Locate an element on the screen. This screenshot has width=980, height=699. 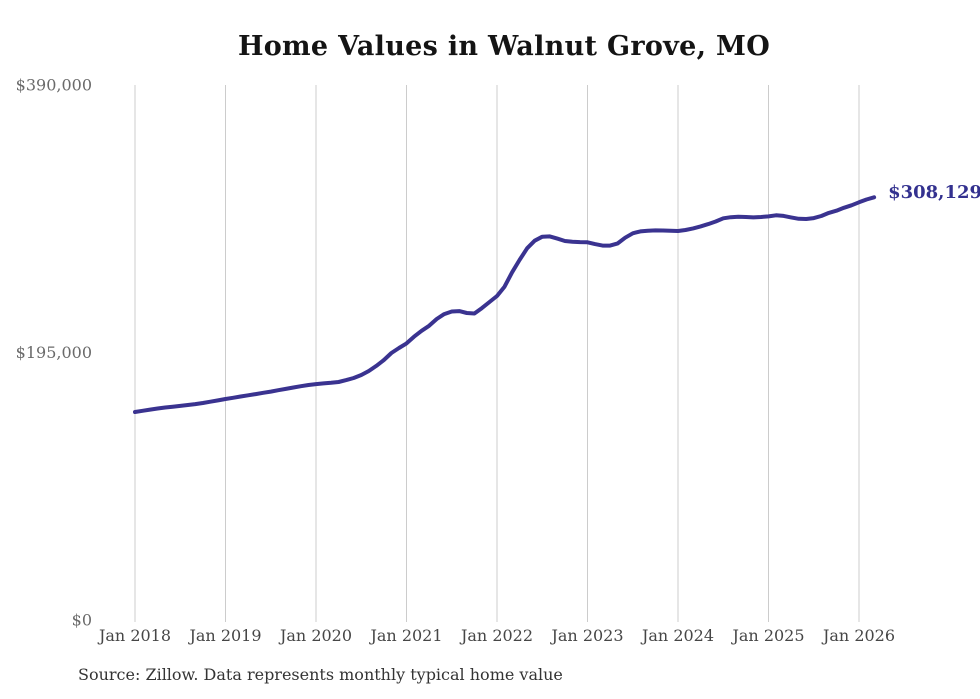
x-tick-label: Jan 2021 is located at coordinates (405, 635).